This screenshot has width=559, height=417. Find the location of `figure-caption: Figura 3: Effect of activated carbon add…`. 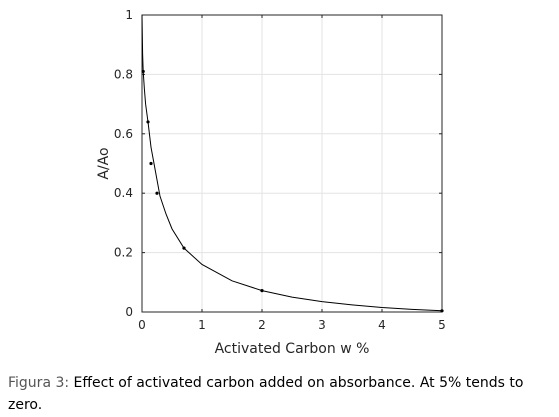

figure-caption: Figura 3: Effect of activated carbon add… is located at coordinates (280, 394).